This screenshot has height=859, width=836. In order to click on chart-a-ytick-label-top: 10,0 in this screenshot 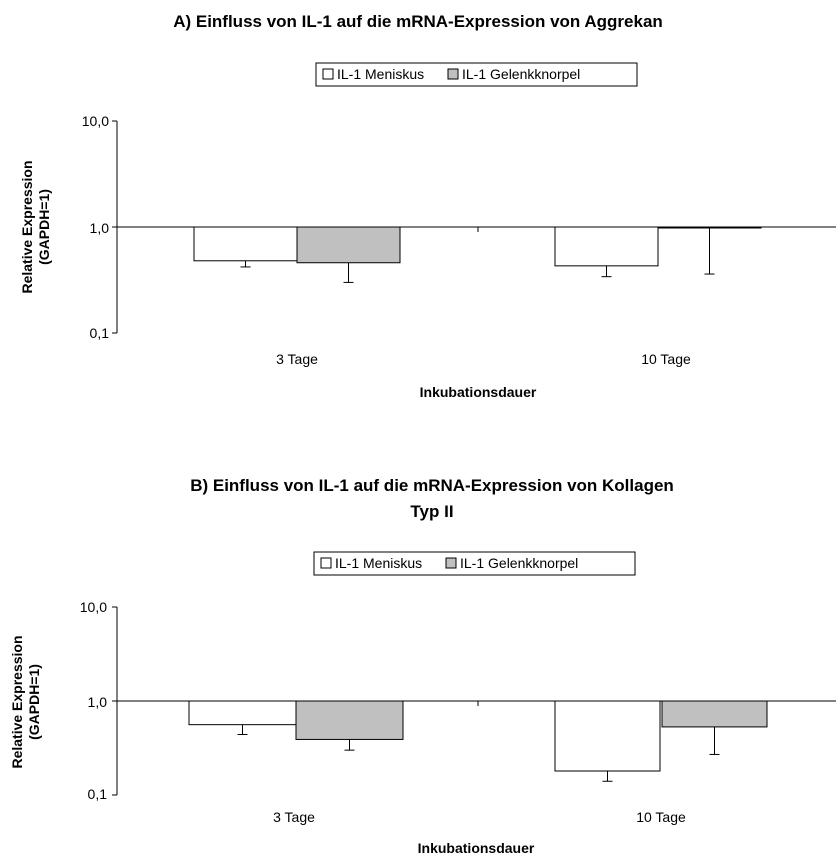, I will do `click(95, 121)`.